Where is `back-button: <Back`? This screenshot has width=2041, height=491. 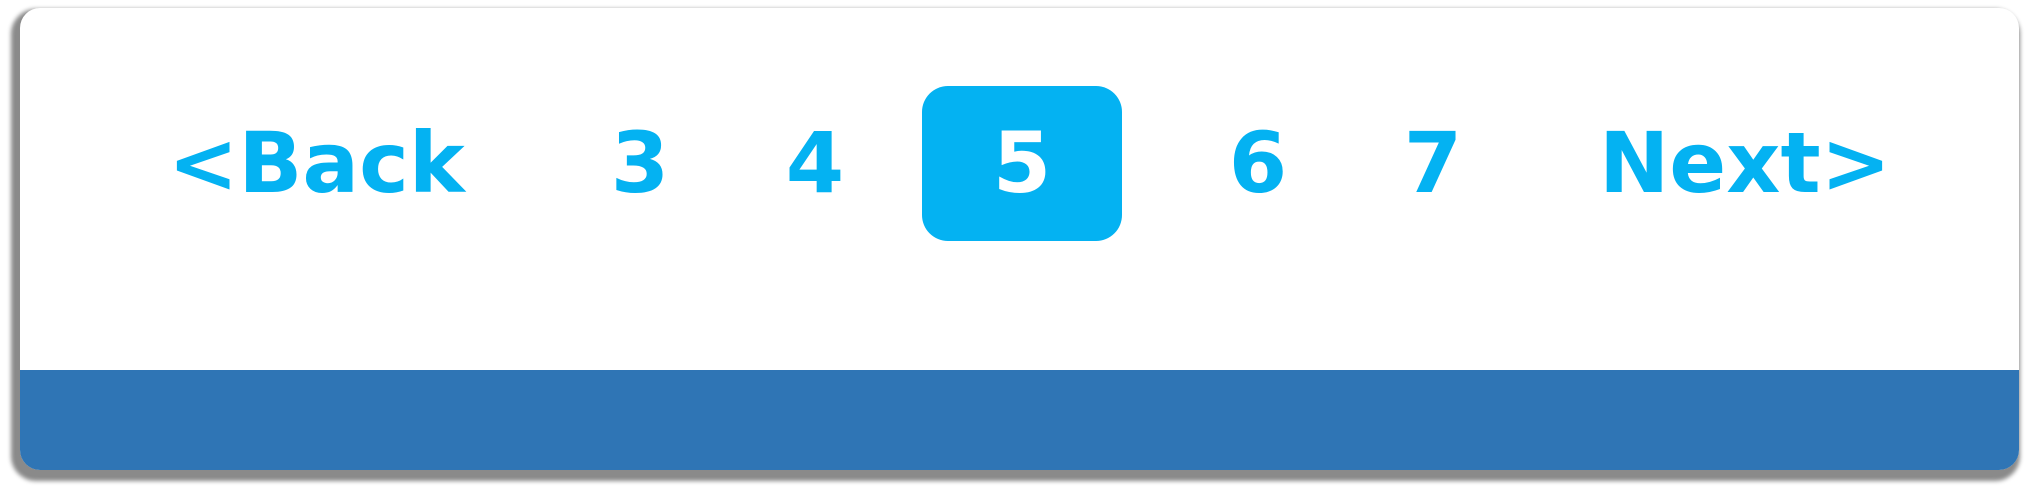
back-button: <Back is located at coordinates (316, 163).